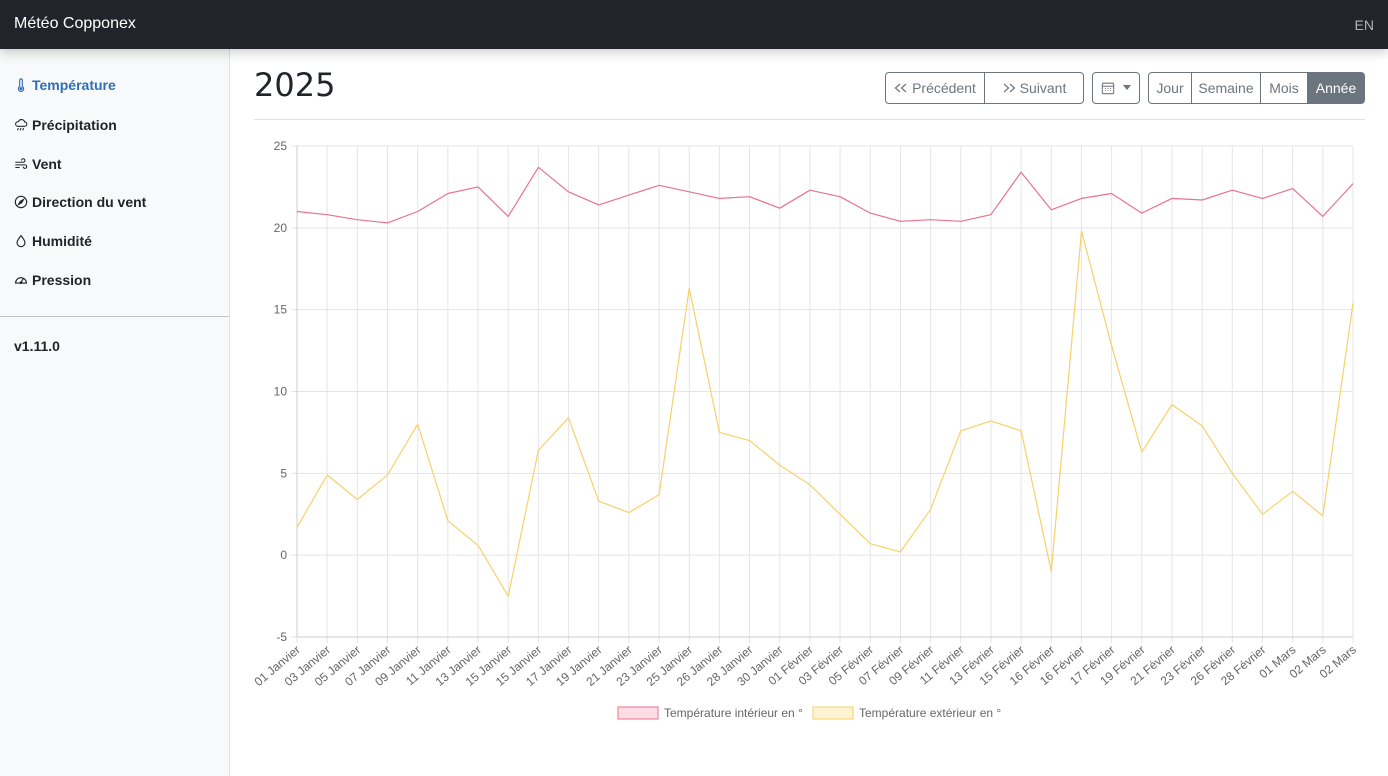 The height and width of the screenshot is (776, 1388). What do you see at coordinates (281, 310) in the screenshot?
I see `y-tick-label: 15` at bounding box center [281, 310].